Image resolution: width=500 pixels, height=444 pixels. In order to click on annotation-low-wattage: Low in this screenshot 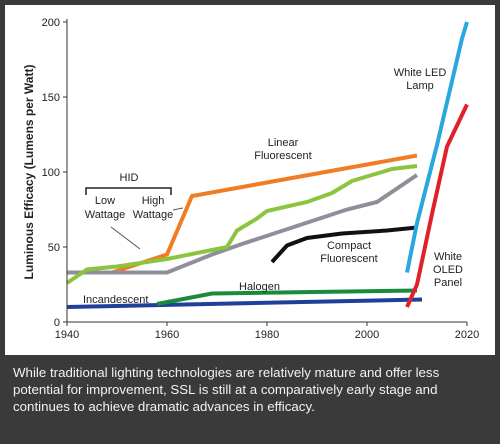, I will do `click(105, 201)`.